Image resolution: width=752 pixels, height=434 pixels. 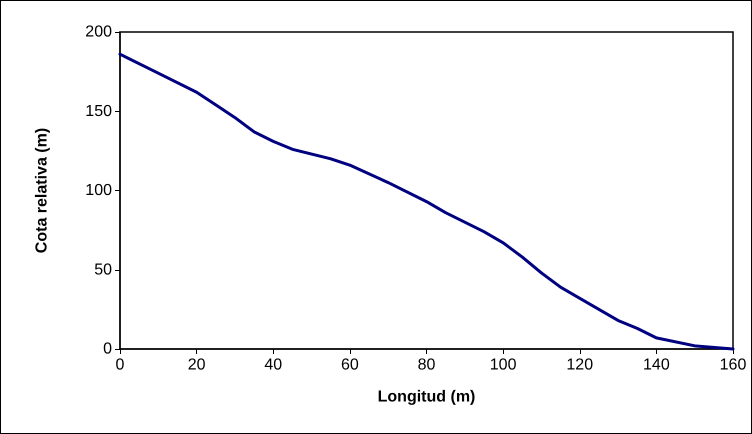 What do you see at coordinates (98, 190) in the screenshot?
I see `y-tick-label: 100` at bounding box center [98, 190].